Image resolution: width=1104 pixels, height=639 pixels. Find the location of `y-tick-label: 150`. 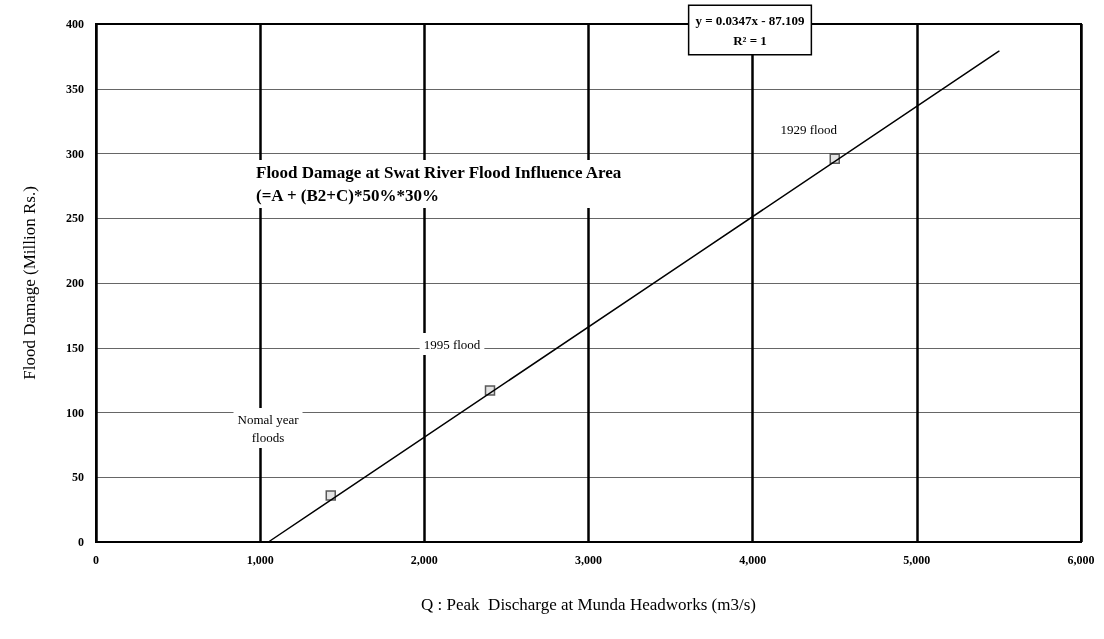

y-tick-label: 150 is located at coordinates (75, 347).